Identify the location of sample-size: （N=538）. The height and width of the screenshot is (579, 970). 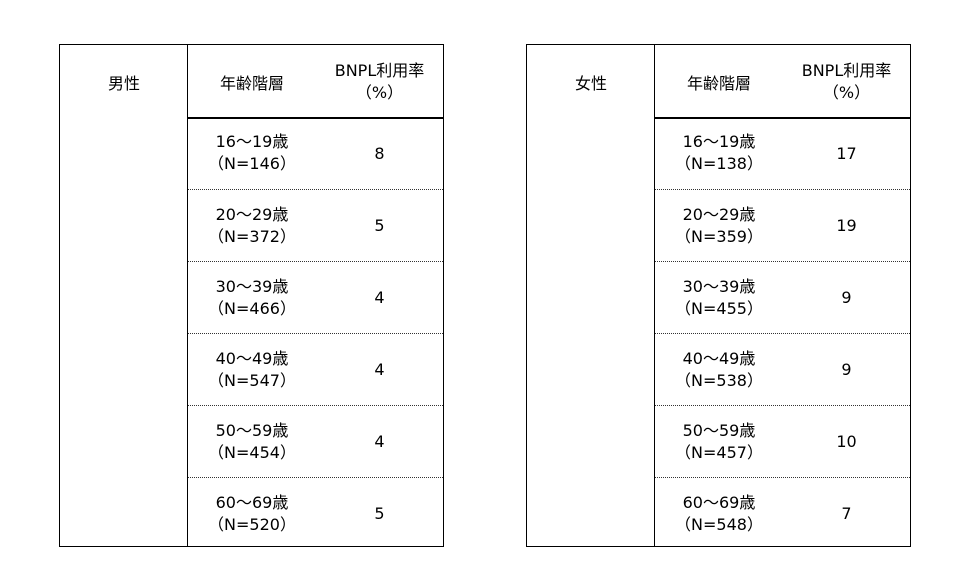
(719, 380).